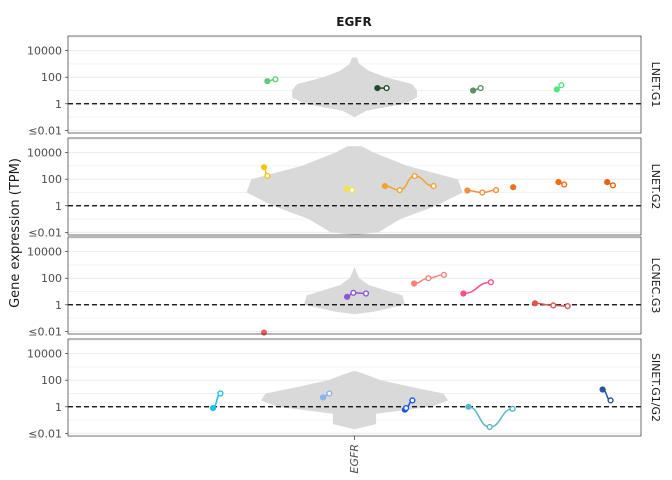 The width and height of the screenshot is (672, 480). I want to click on x-tick-label: EGFR, so click(354, 458).